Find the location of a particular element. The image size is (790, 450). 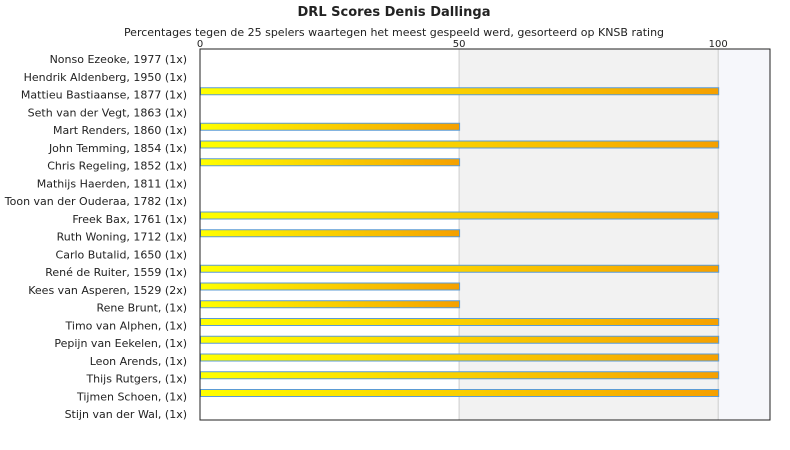

category-label: Seth van der Vegt, 1863 (1x) is located at coordinates (107, 112).